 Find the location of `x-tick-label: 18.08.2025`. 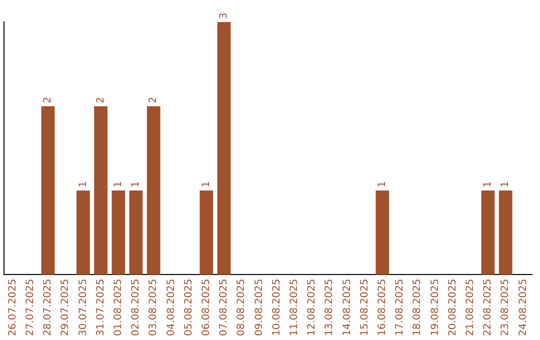

x-tick-label: 18.08.2025 is located at coordinates (418, 307).